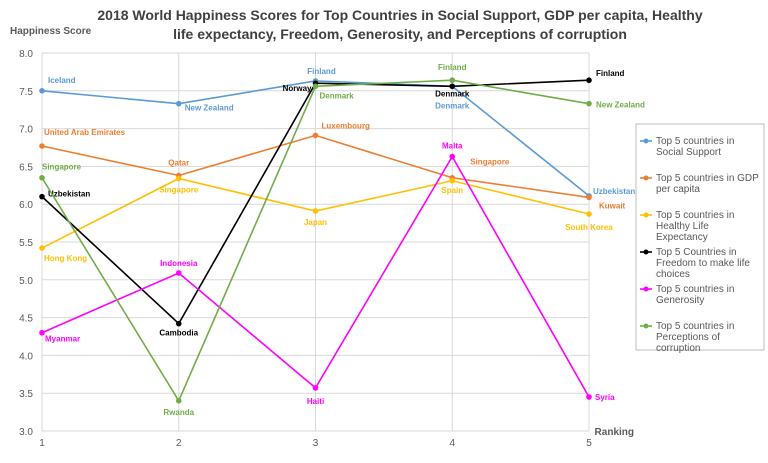 This screenshot has height=463, width=768. What do you see at coordinates (26, 54) in the screenshot?
I see `y-tick-label: 8.0` at bounding box center [26, 54].